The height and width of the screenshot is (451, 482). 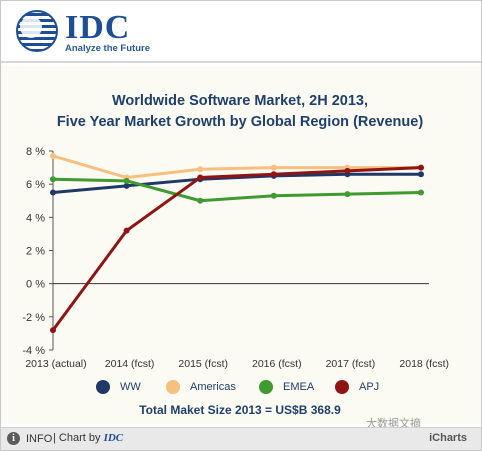 What do you see at coordinates (37, 31) in the screenshot?
I see `globe-icon` at bounding box center [37, 31].